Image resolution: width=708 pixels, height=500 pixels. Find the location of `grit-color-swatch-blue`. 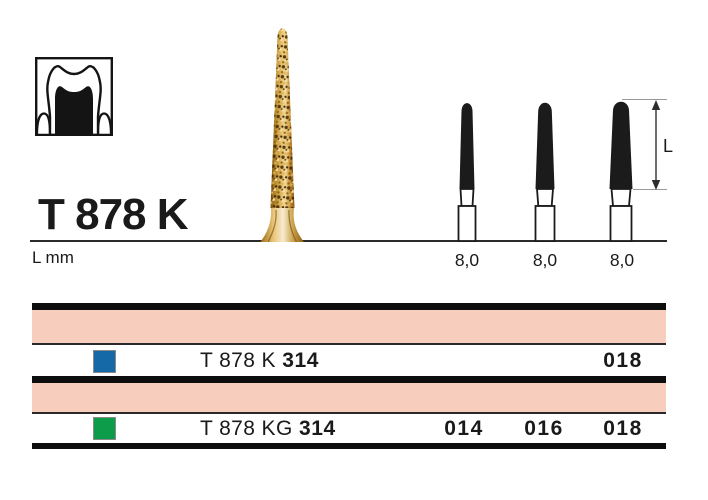

grit-color-swatch-blue is located at coordinates (104, 361).